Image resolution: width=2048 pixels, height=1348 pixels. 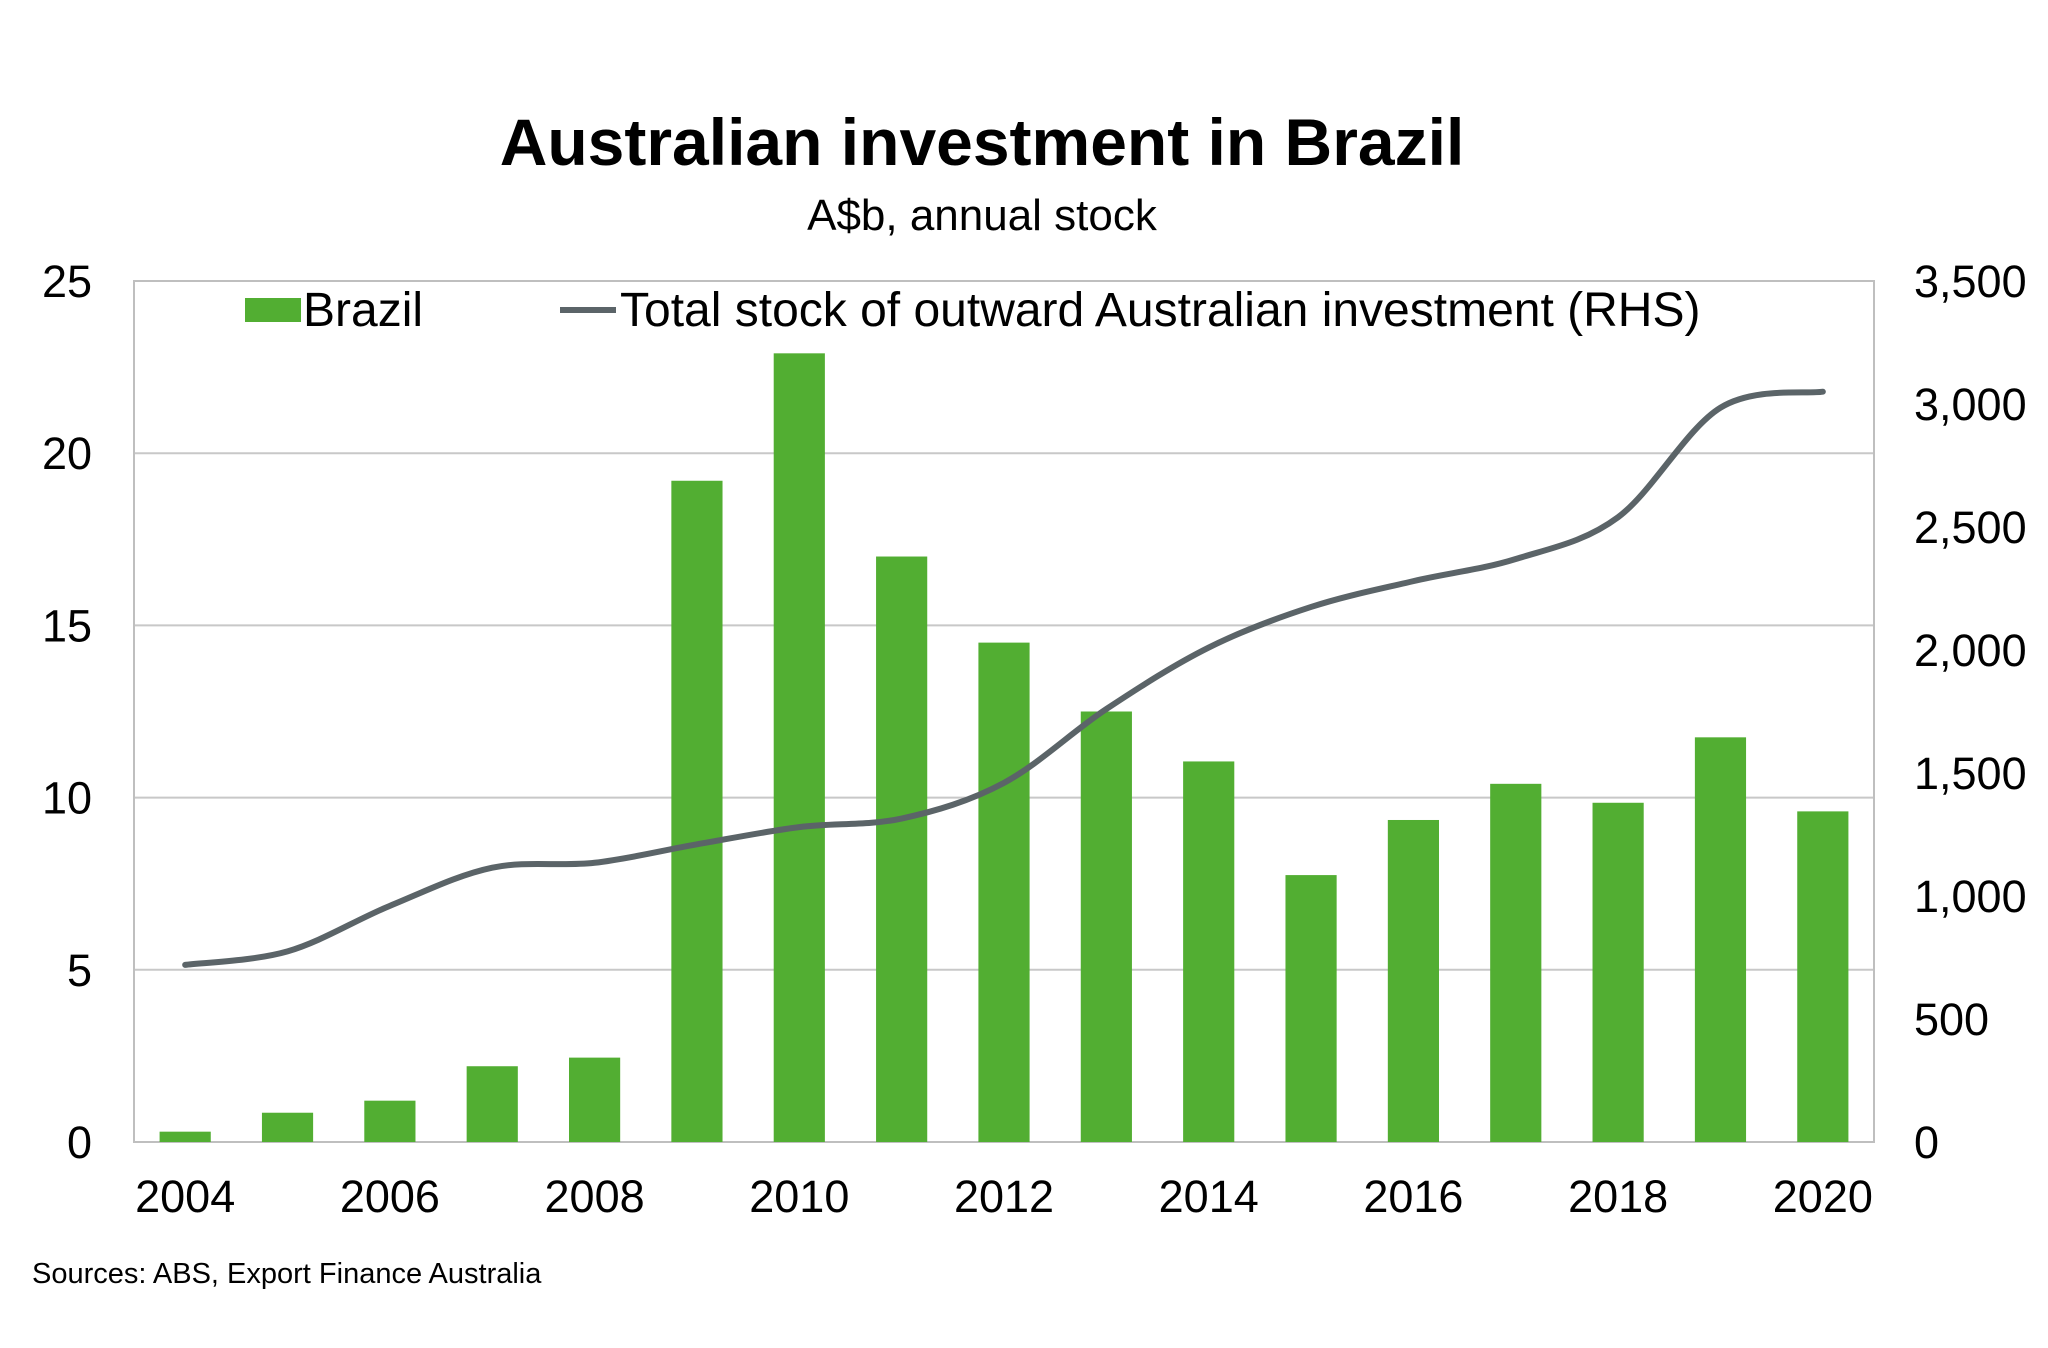 What do you see at coordinates (287, 1127) in the screenshot?
I see `bar-2005` at bounding box center [287, 1127].